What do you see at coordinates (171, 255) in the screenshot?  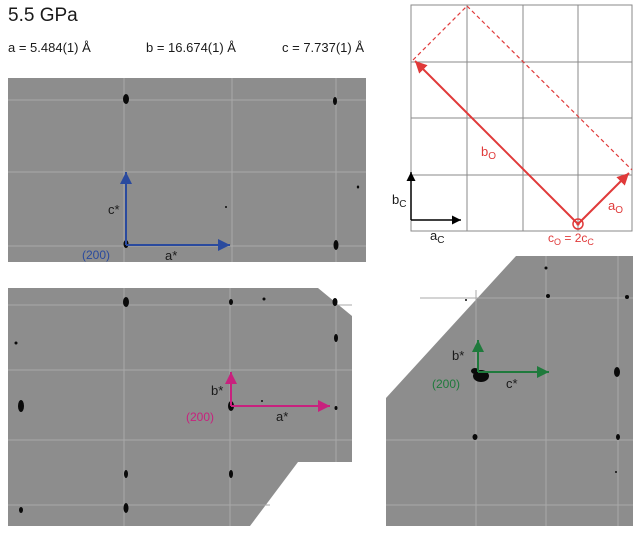 I see `panel1-axis-x-label: a*` at bounding box center [171, 255].